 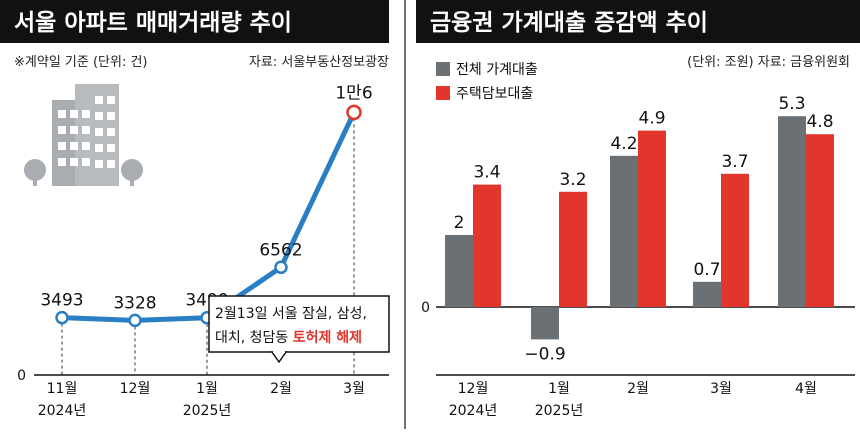 I want to click on left-title-bar, so click(x=194, y=21).